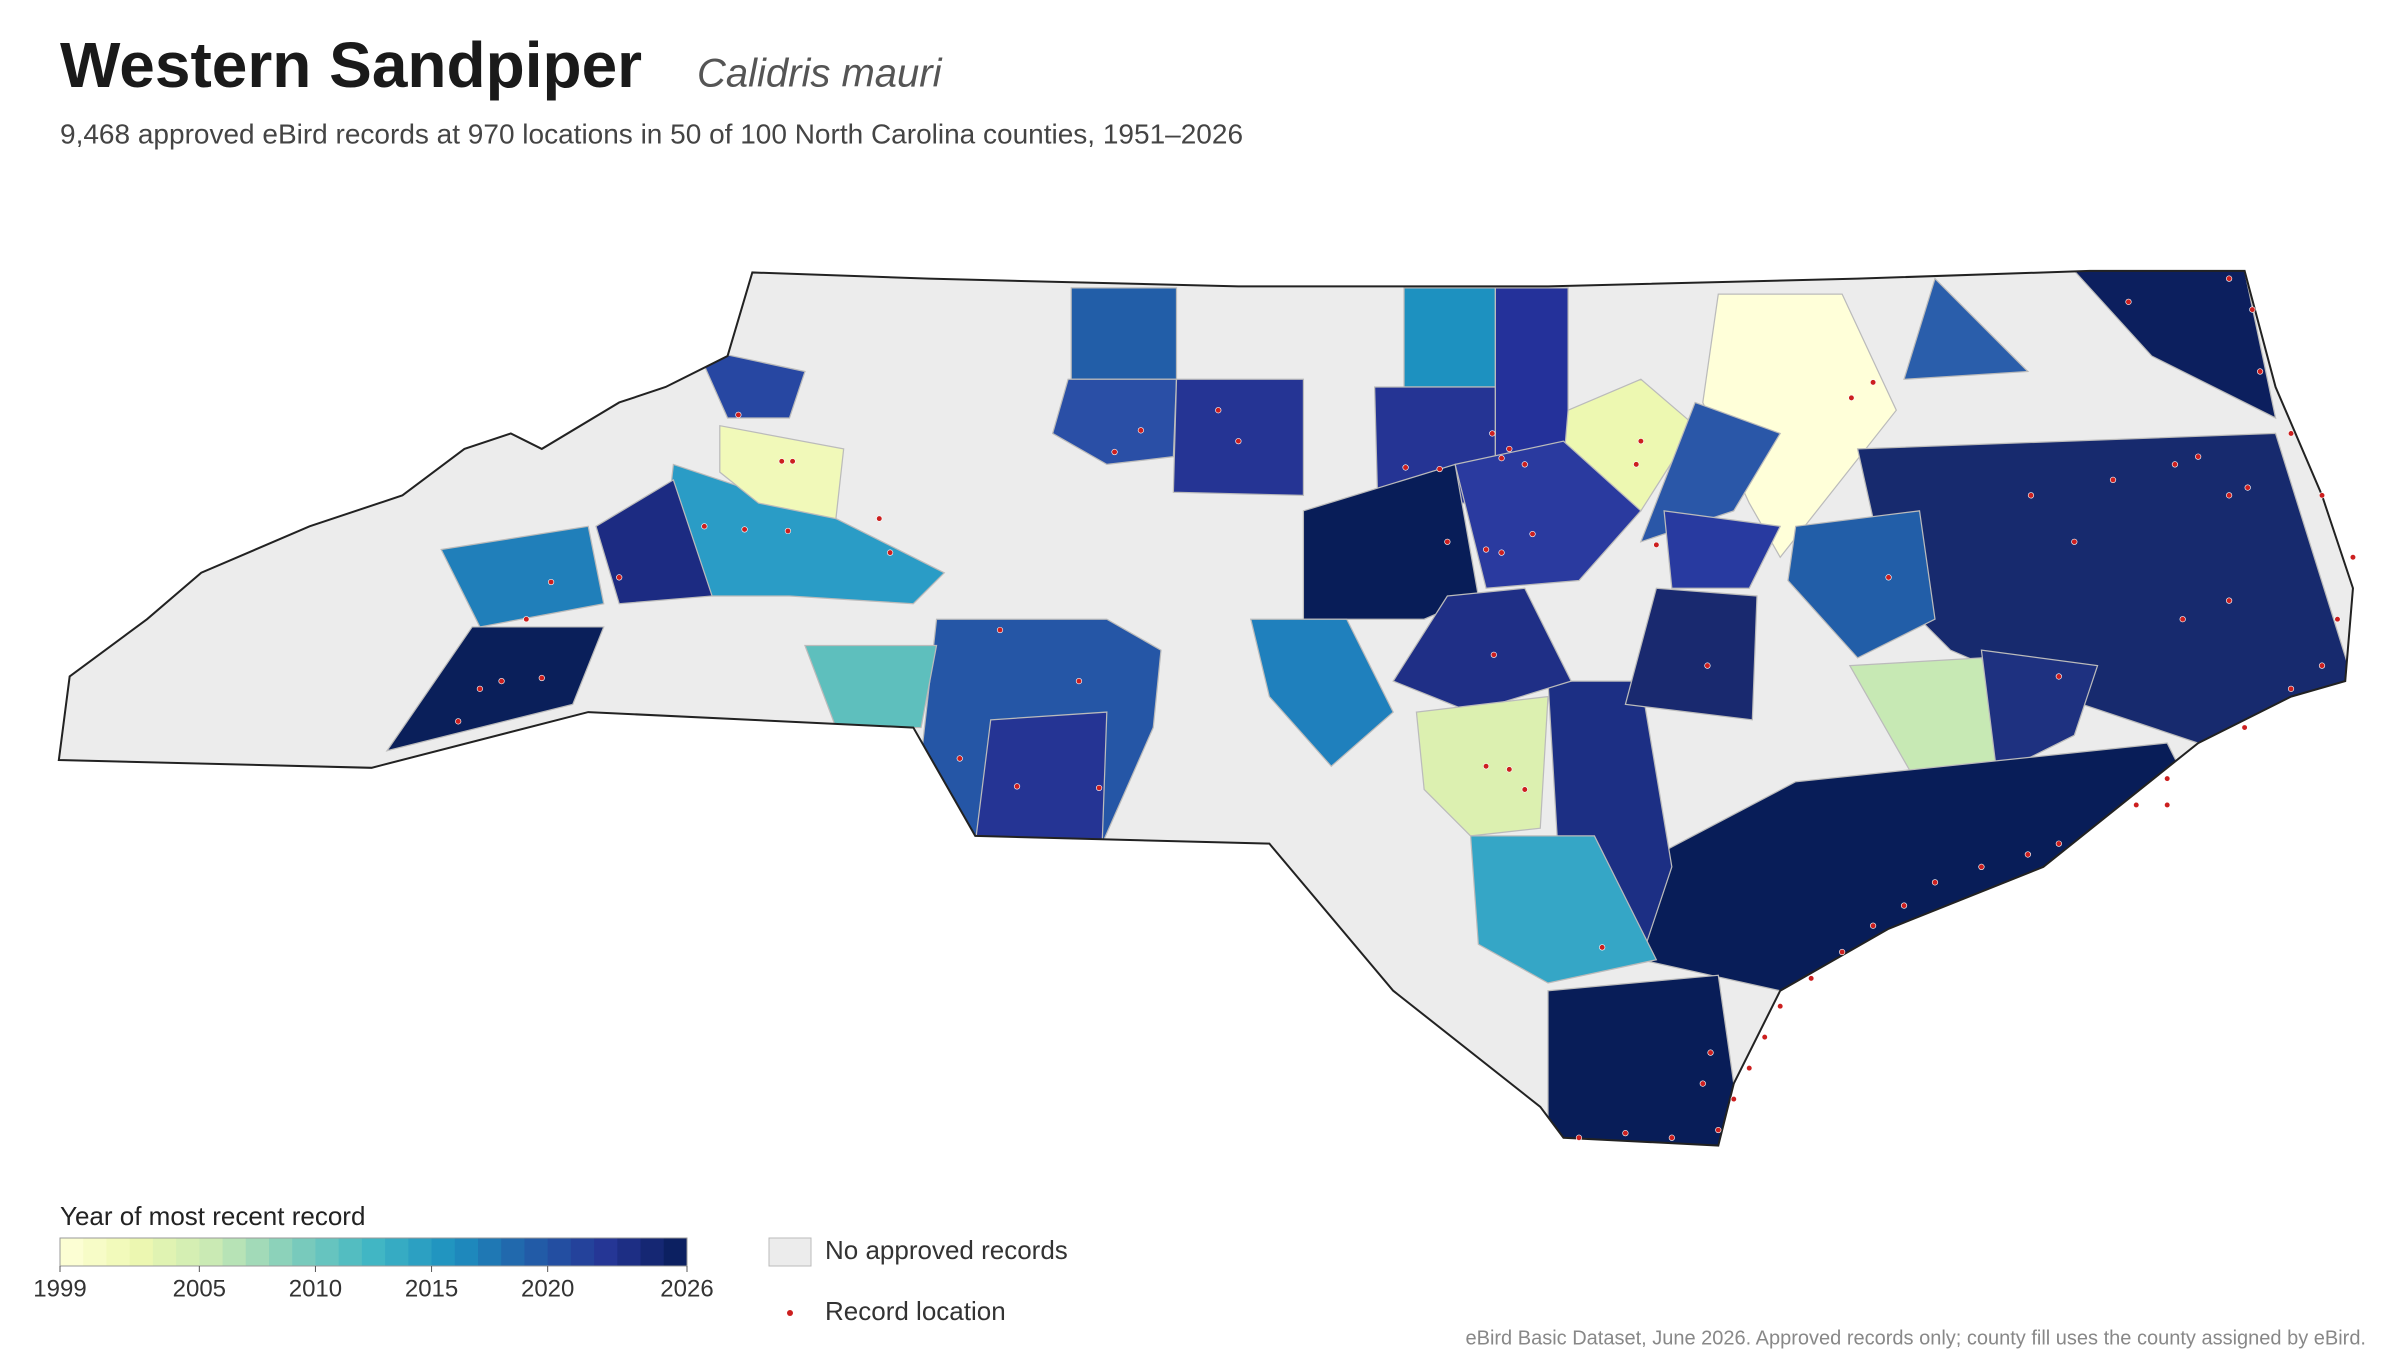 Image resolution: width=2400 pixels, height=1356 pixels. What do you see at coordinates (315, 1288) in the screenshot?
I see `colorbar-tick-label: 2010` at bounding box center [315, 1288].